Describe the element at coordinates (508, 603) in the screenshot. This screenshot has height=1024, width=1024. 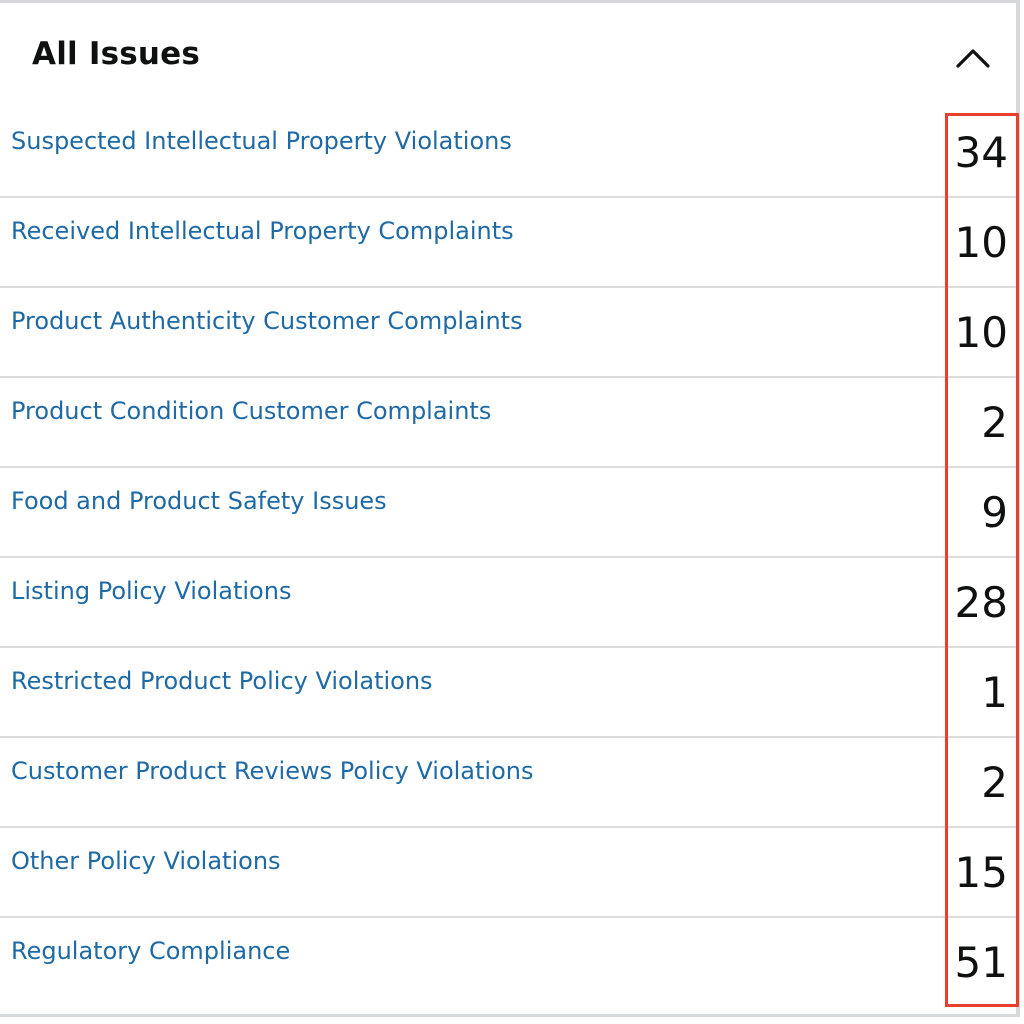
I see `list-item: Listing Policy Violations 28` at that location.